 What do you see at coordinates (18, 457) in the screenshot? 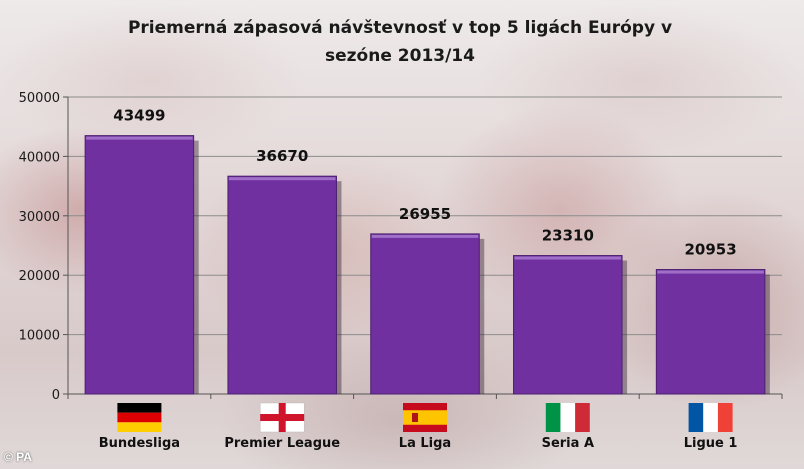
I see `watermark: © PA` at bounding box center [18, 457].